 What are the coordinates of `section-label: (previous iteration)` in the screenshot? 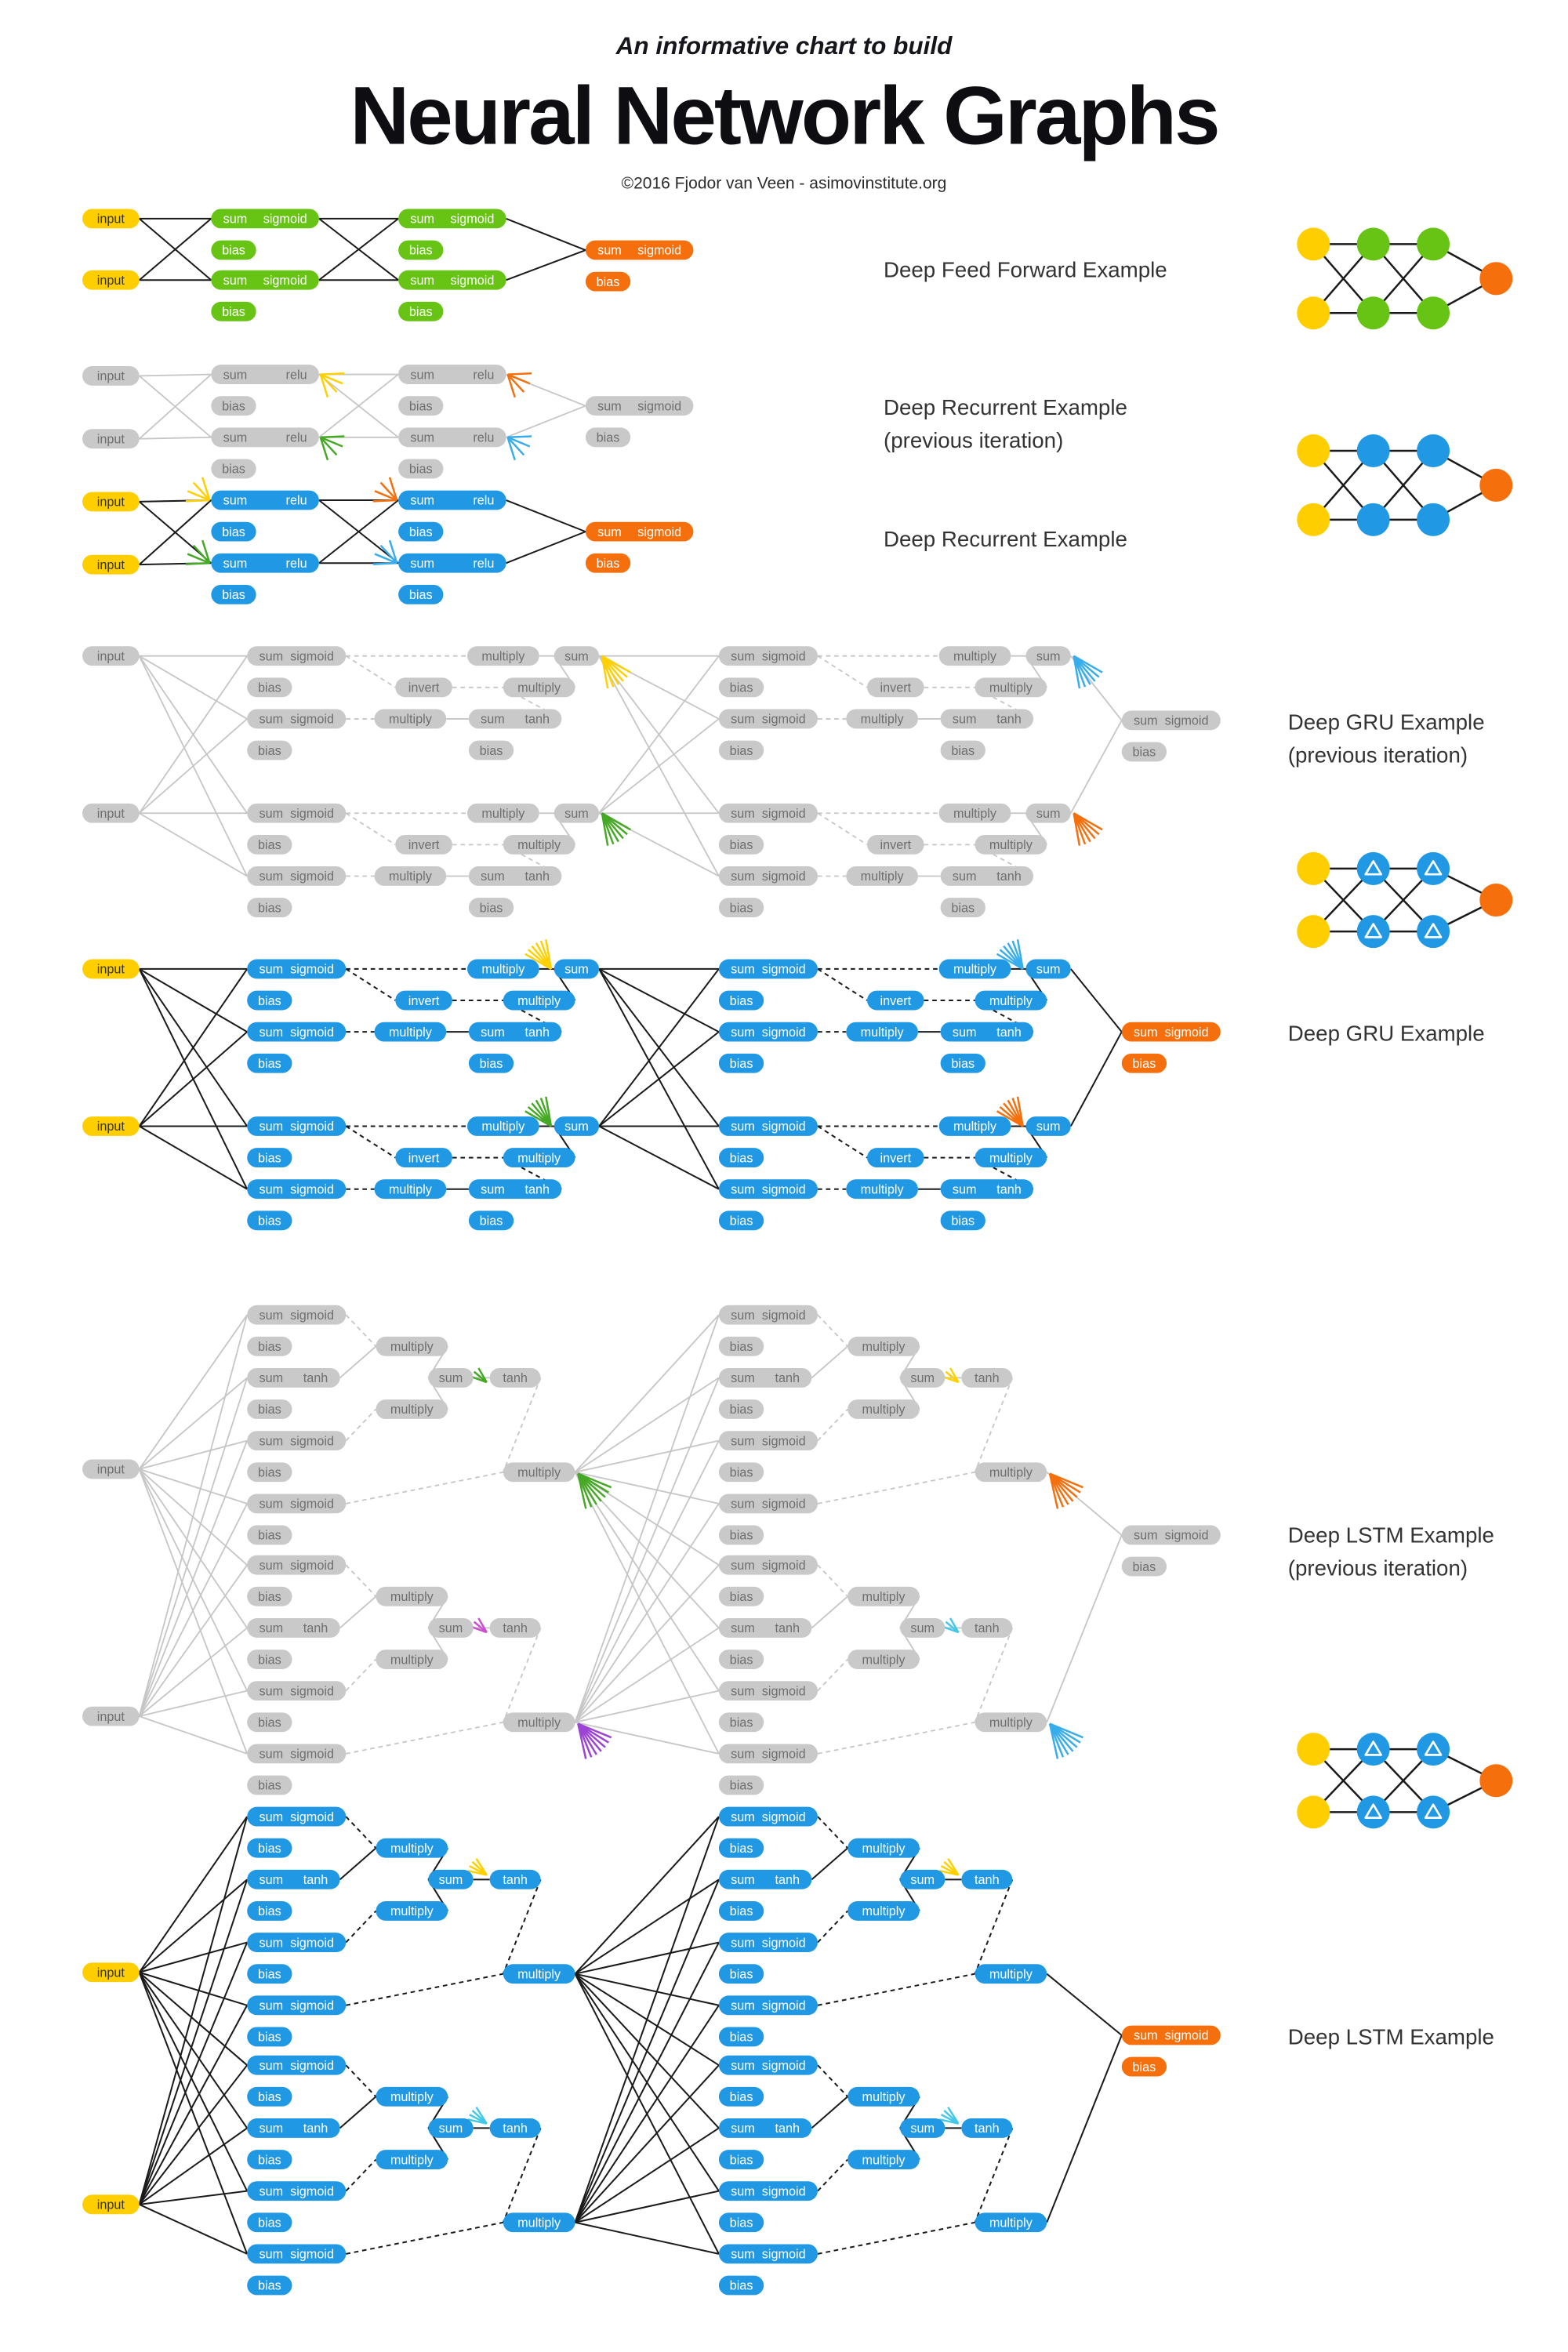 It's located at (1378, 1568).